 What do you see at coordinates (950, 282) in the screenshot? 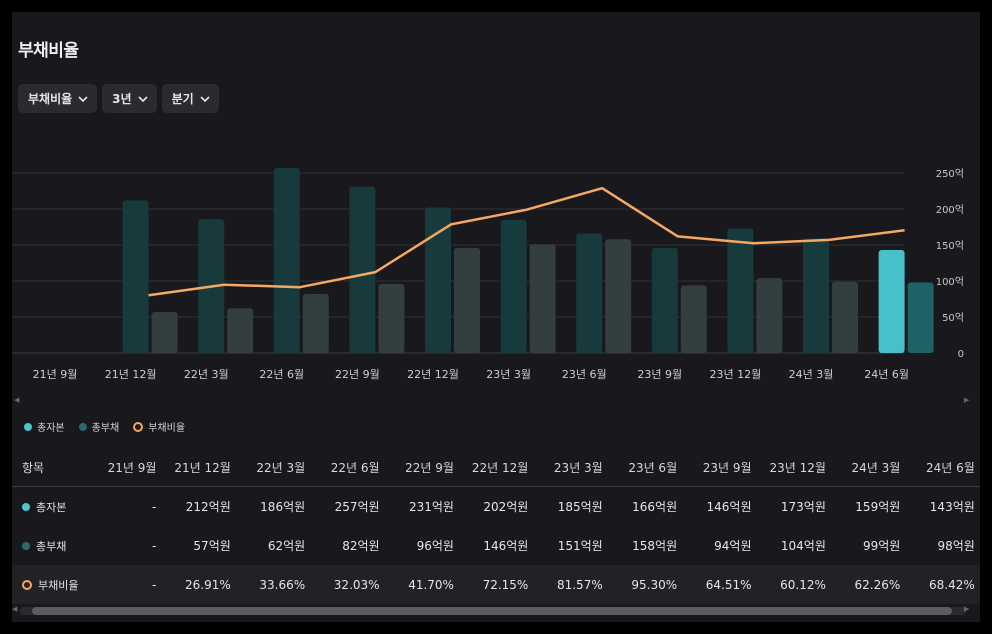
I see `y-tick-label: 100억` at bounding box center [950, 282].